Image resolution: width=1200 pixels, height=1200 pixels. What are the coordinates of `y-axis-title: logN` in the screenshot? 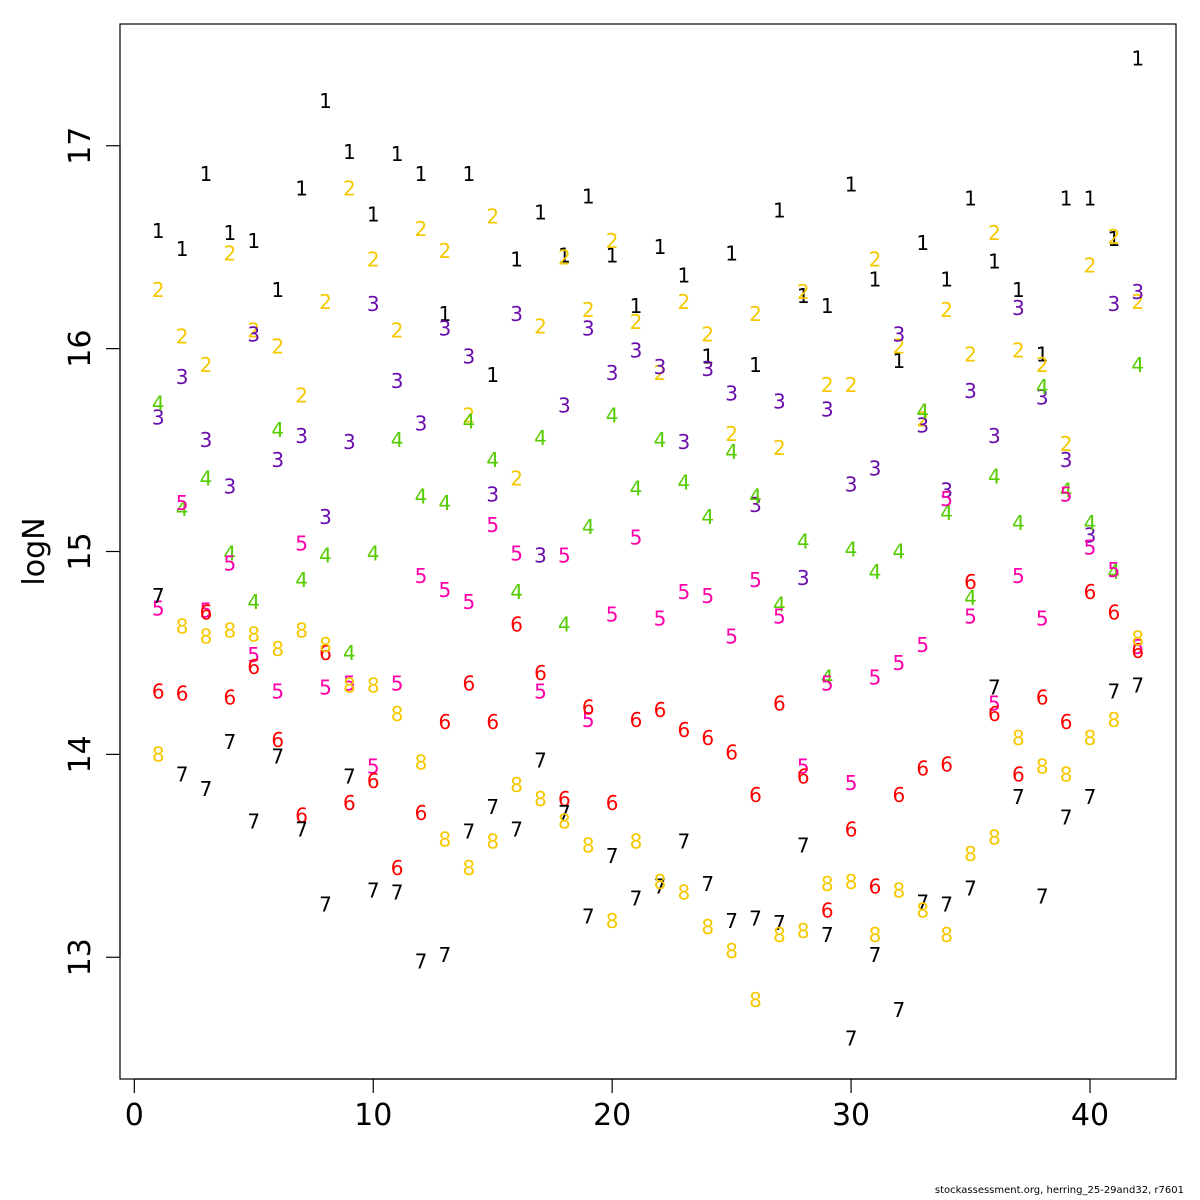 It's located at (34, 551).